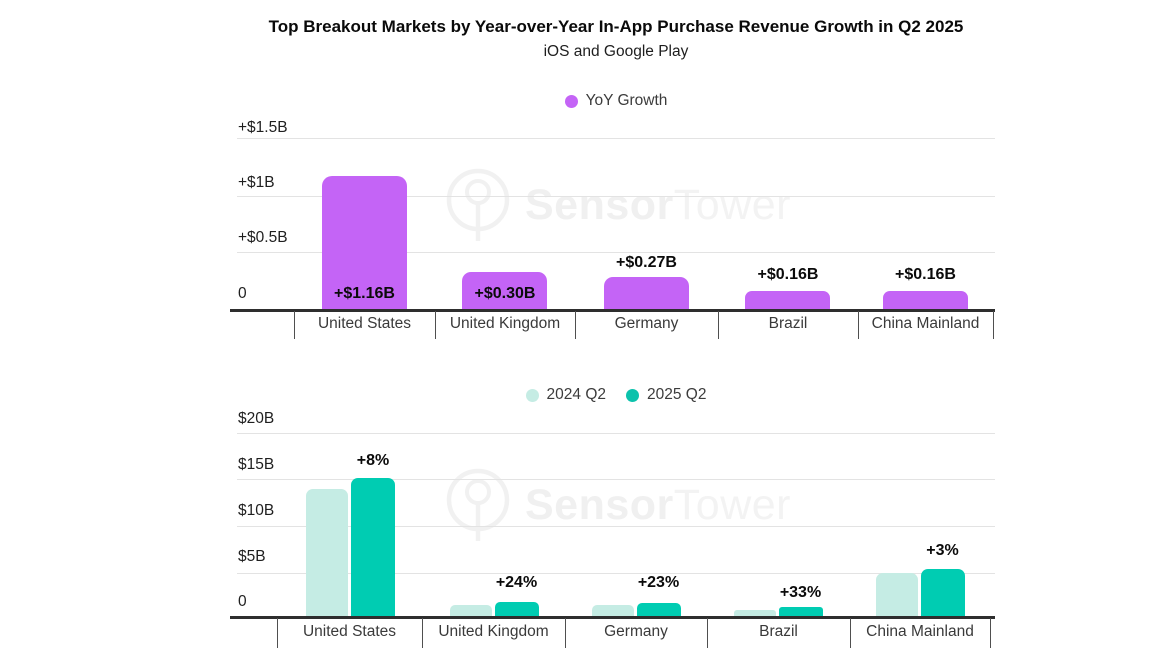 This screenshot has height=662, width=1176. What do you see at coordinates (364, 242) in the screenshot?
I see `bar-yoy-united-states` at bounding box center [364, 242].